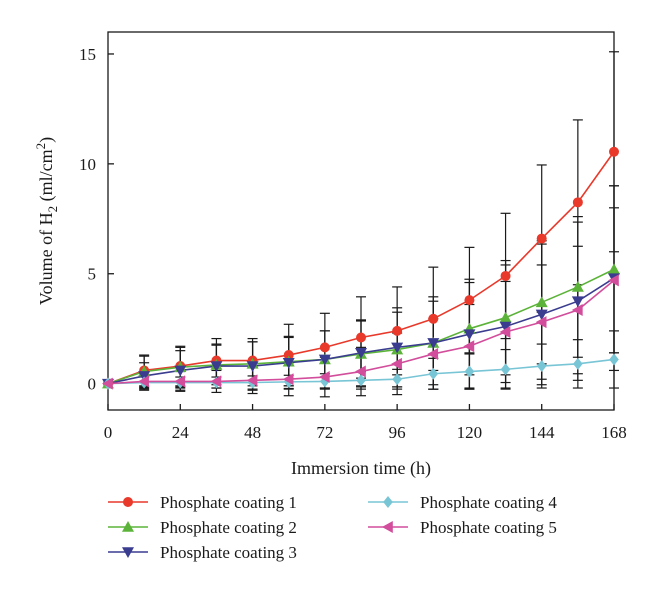  What do you see at coordinates (361, 468) in the screenshot?
I see `x-axis-title: Immersion time (h)` at bounding box center [361, 468].